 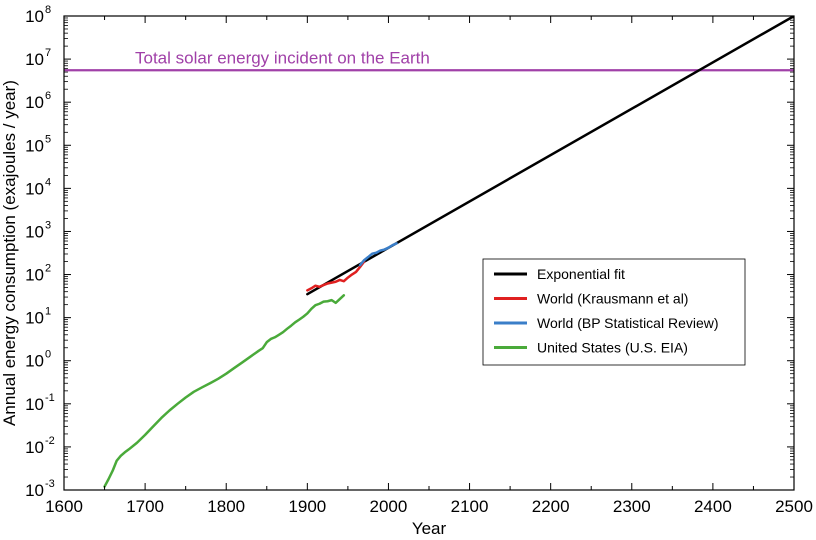 I want to click on y-tick-label-exponent: 6, so click(x=48, y=96).